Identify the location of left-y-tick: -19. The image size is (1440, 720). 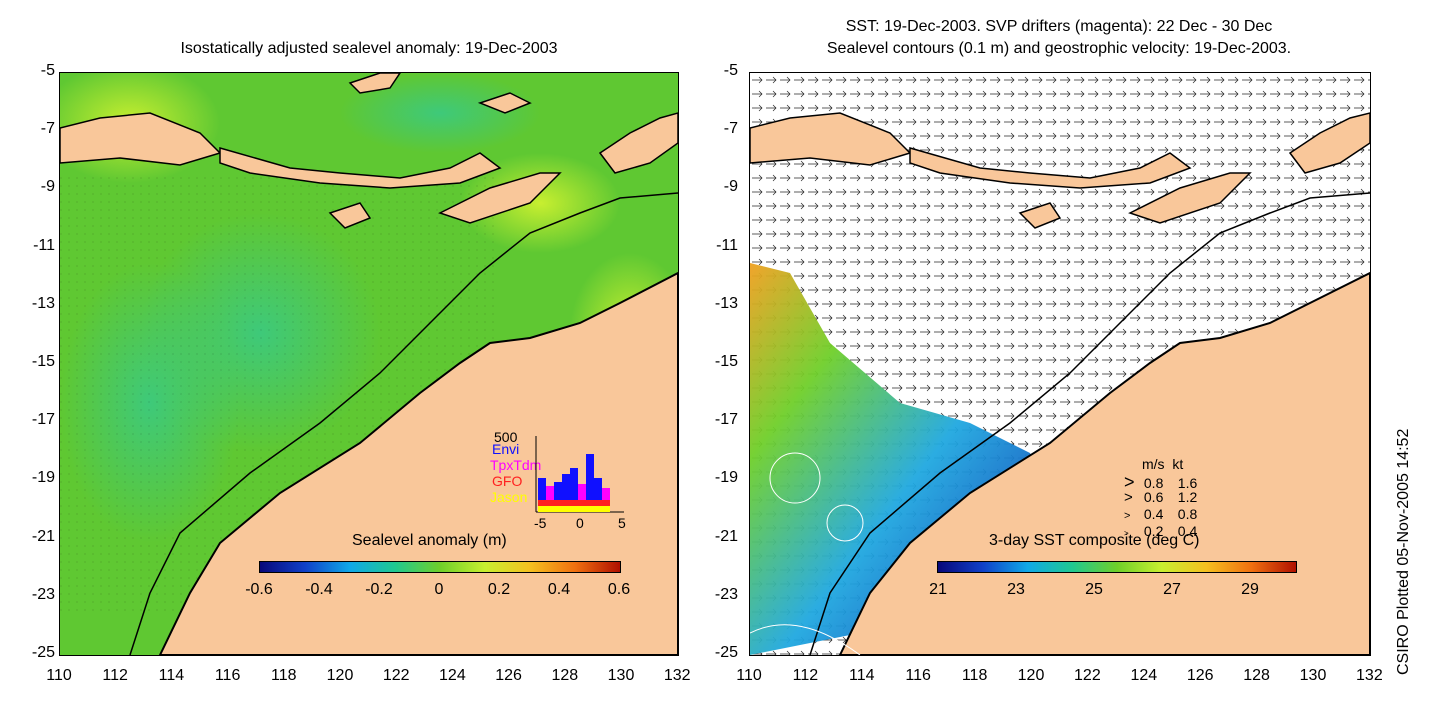
(43, 478).